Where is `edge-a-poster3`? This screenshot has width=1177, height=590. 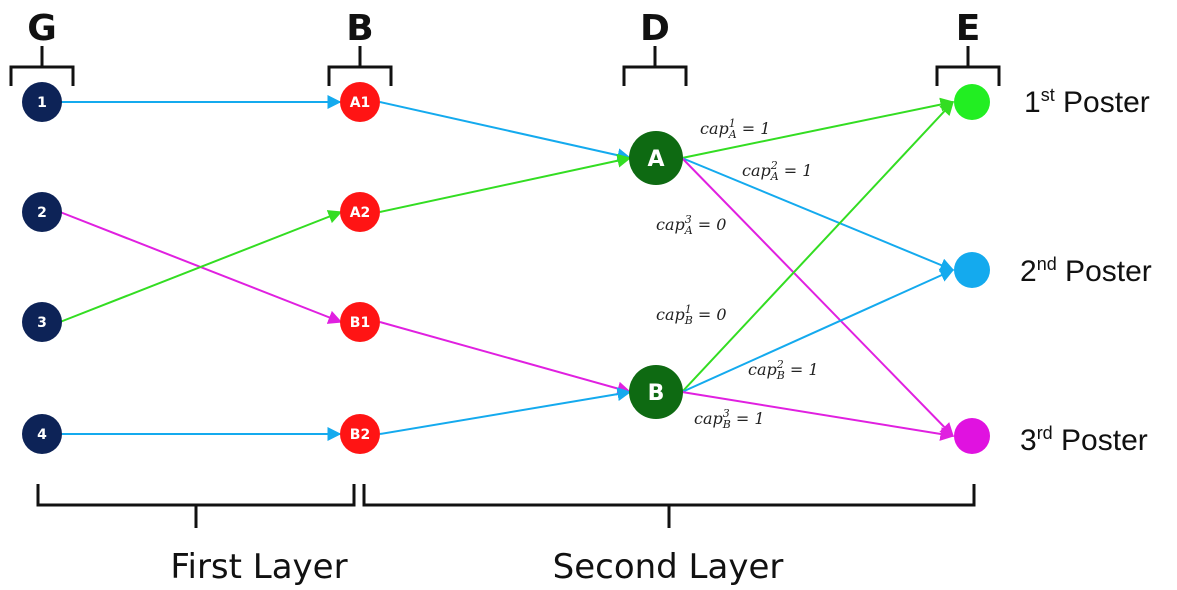 edge-a-poster3 is located at coordinates (817, 297).